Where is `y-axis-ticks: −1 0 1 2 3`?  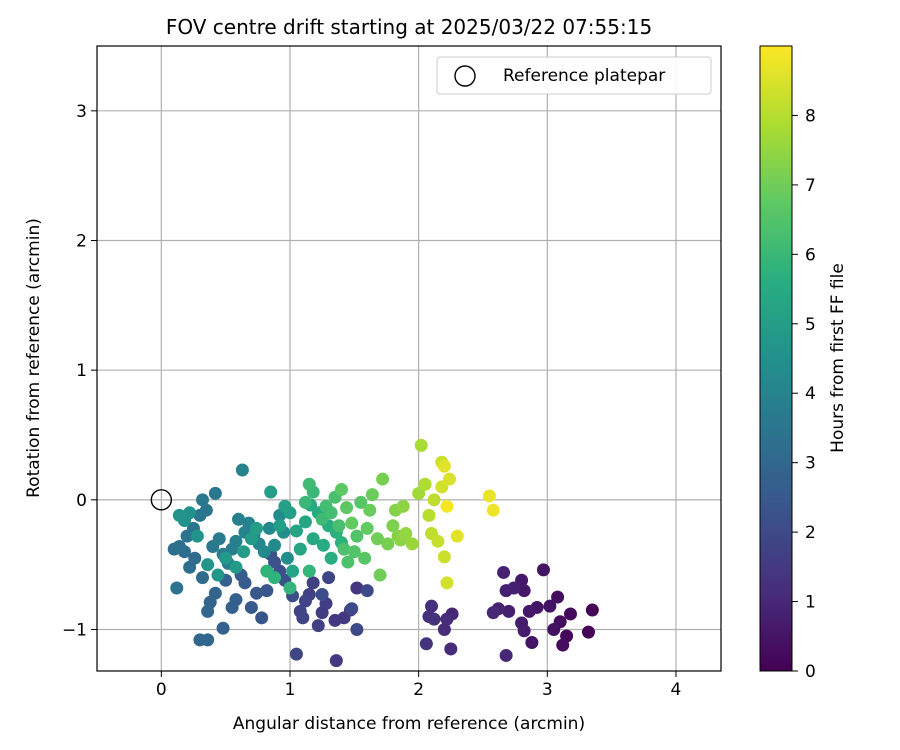 y-axis-ticks: −1 0 1 2 3 is located at coordinates (79, 371).